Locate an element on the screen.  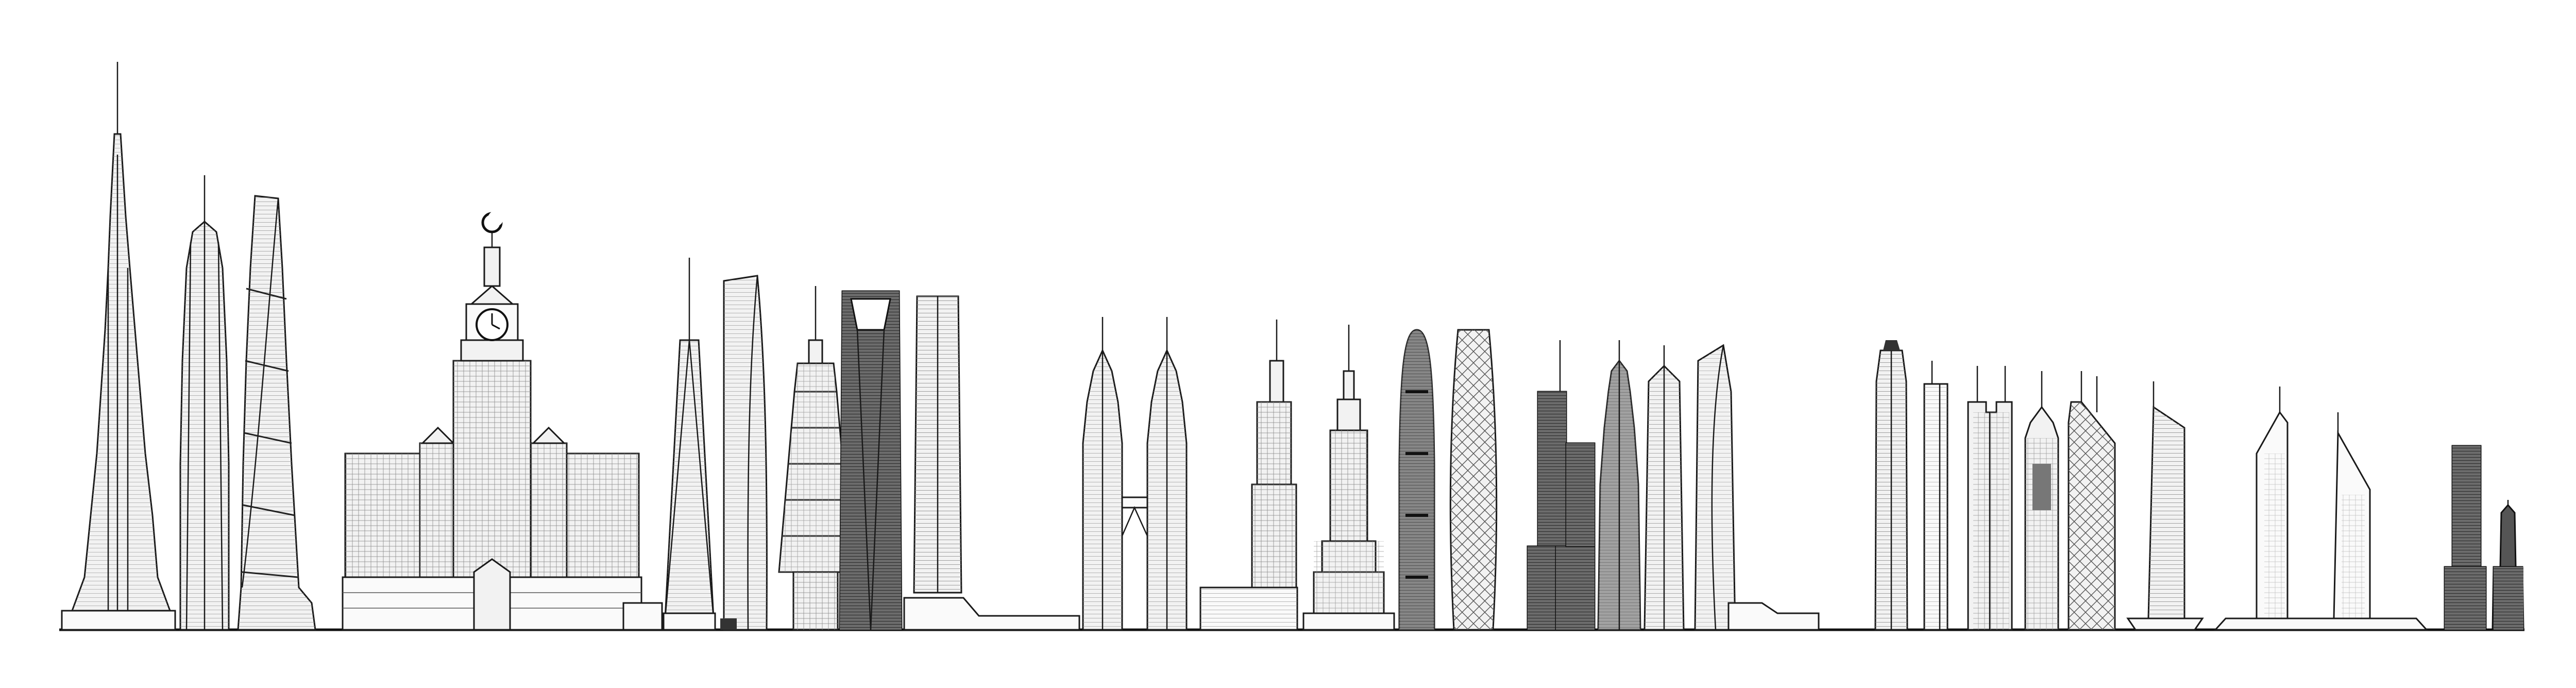
building-slim-mast-tower is located at coordinates (1935, 495).